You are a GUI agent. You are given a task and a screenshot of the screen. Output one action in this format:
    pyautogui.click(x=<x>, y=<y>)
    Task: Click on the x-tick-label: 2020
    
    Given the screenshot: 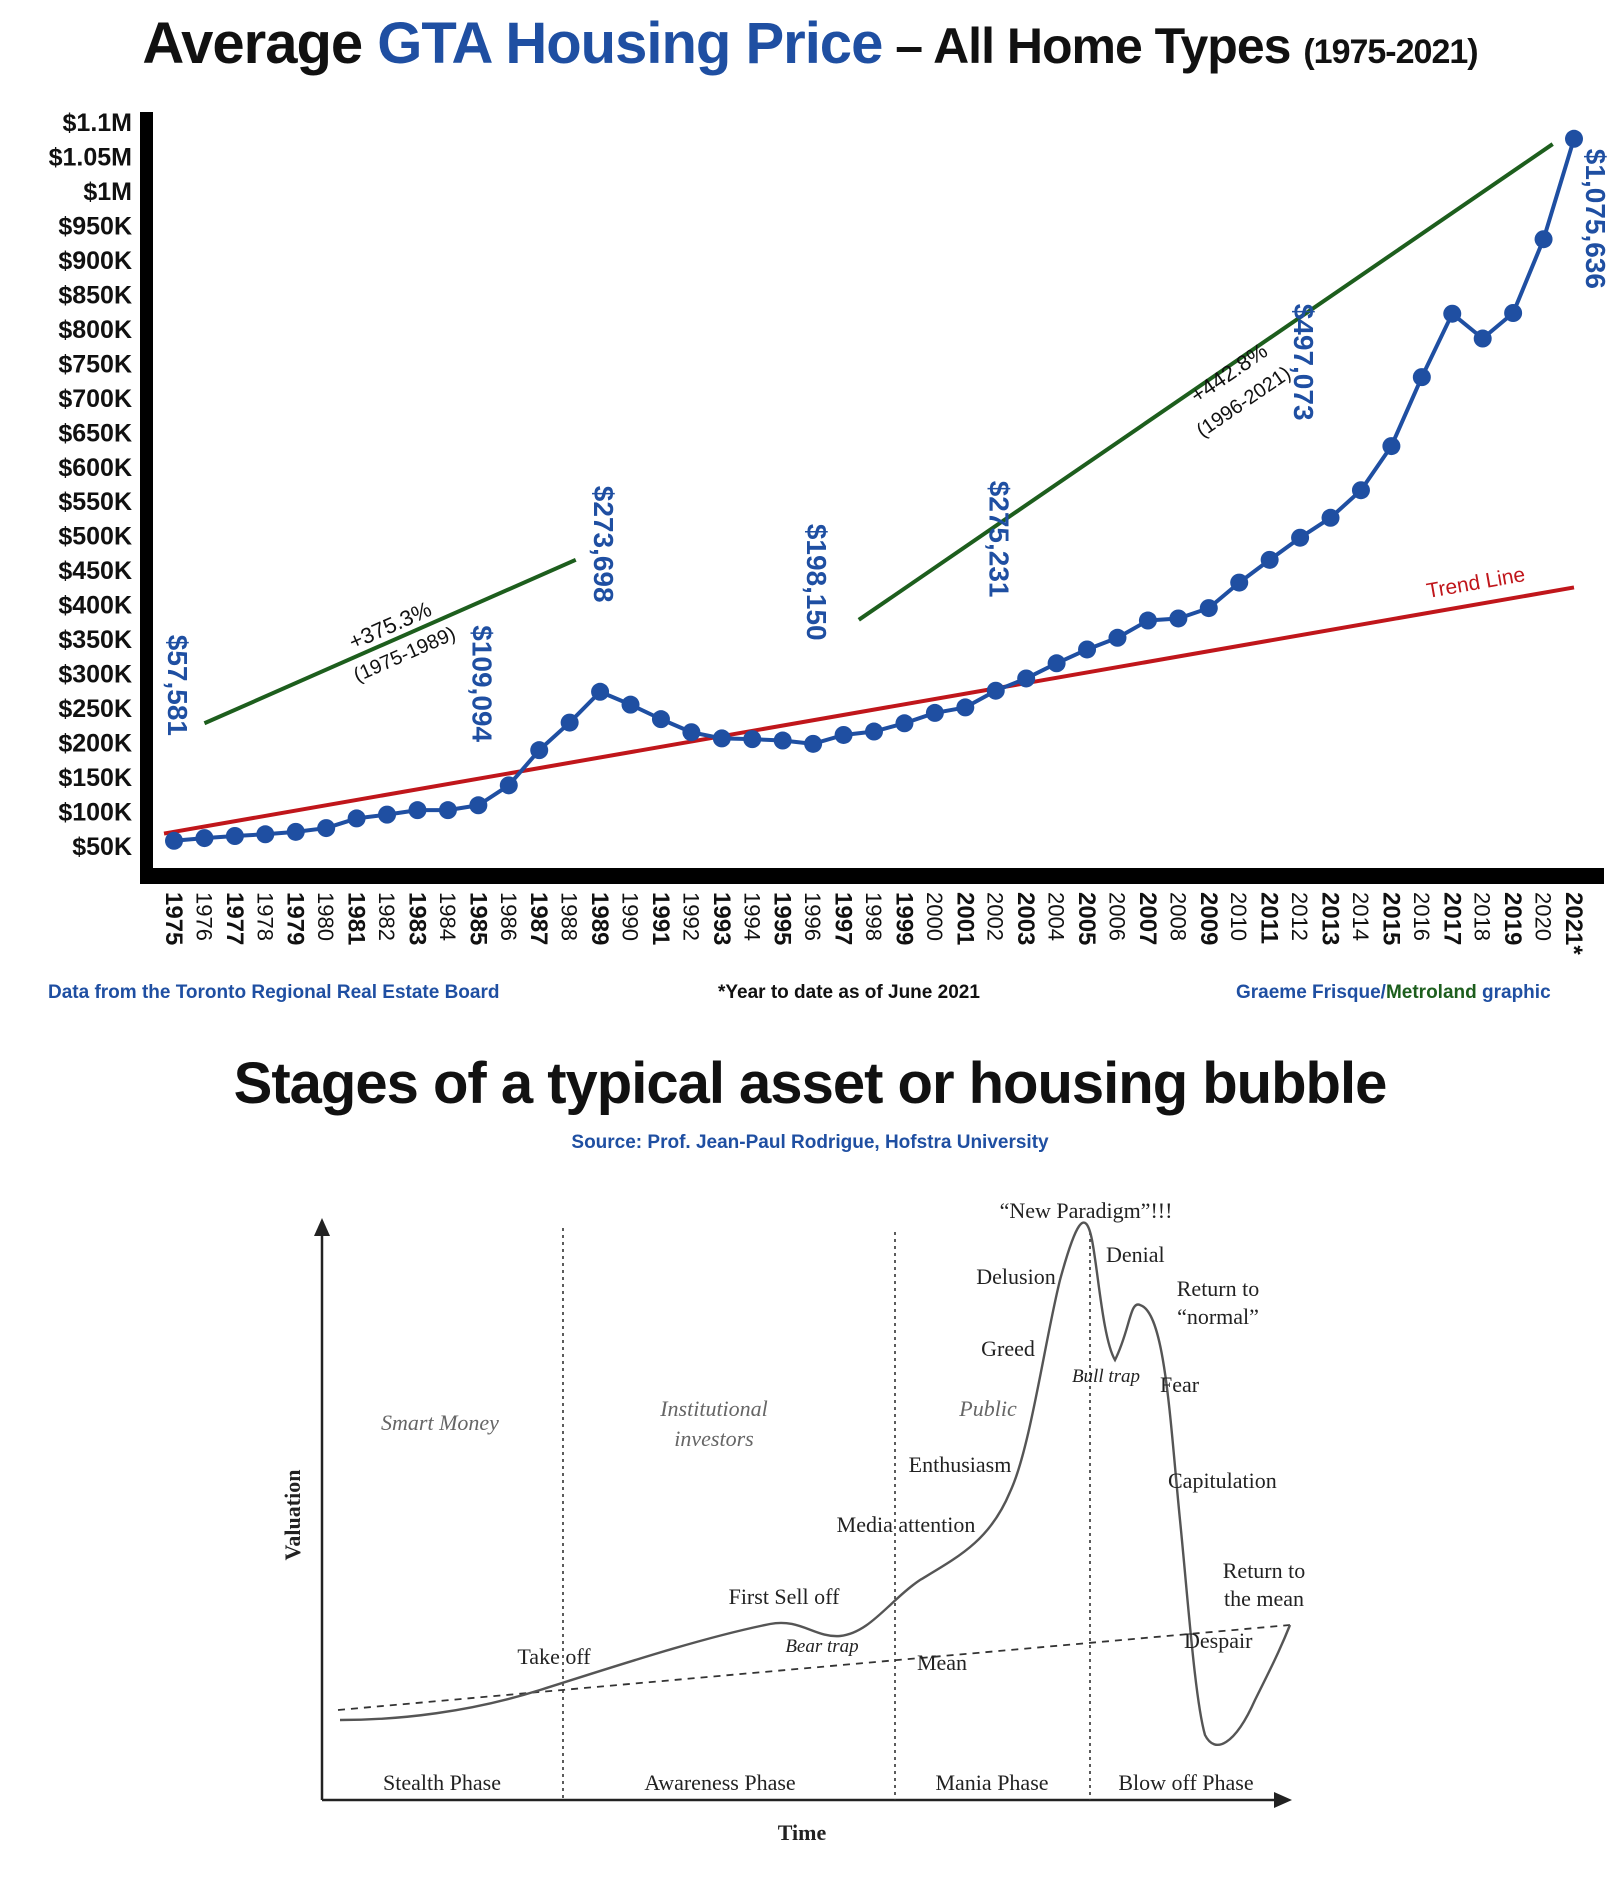 What is the action you would take?
    pyautogui.click(x=1543, y=916)
    